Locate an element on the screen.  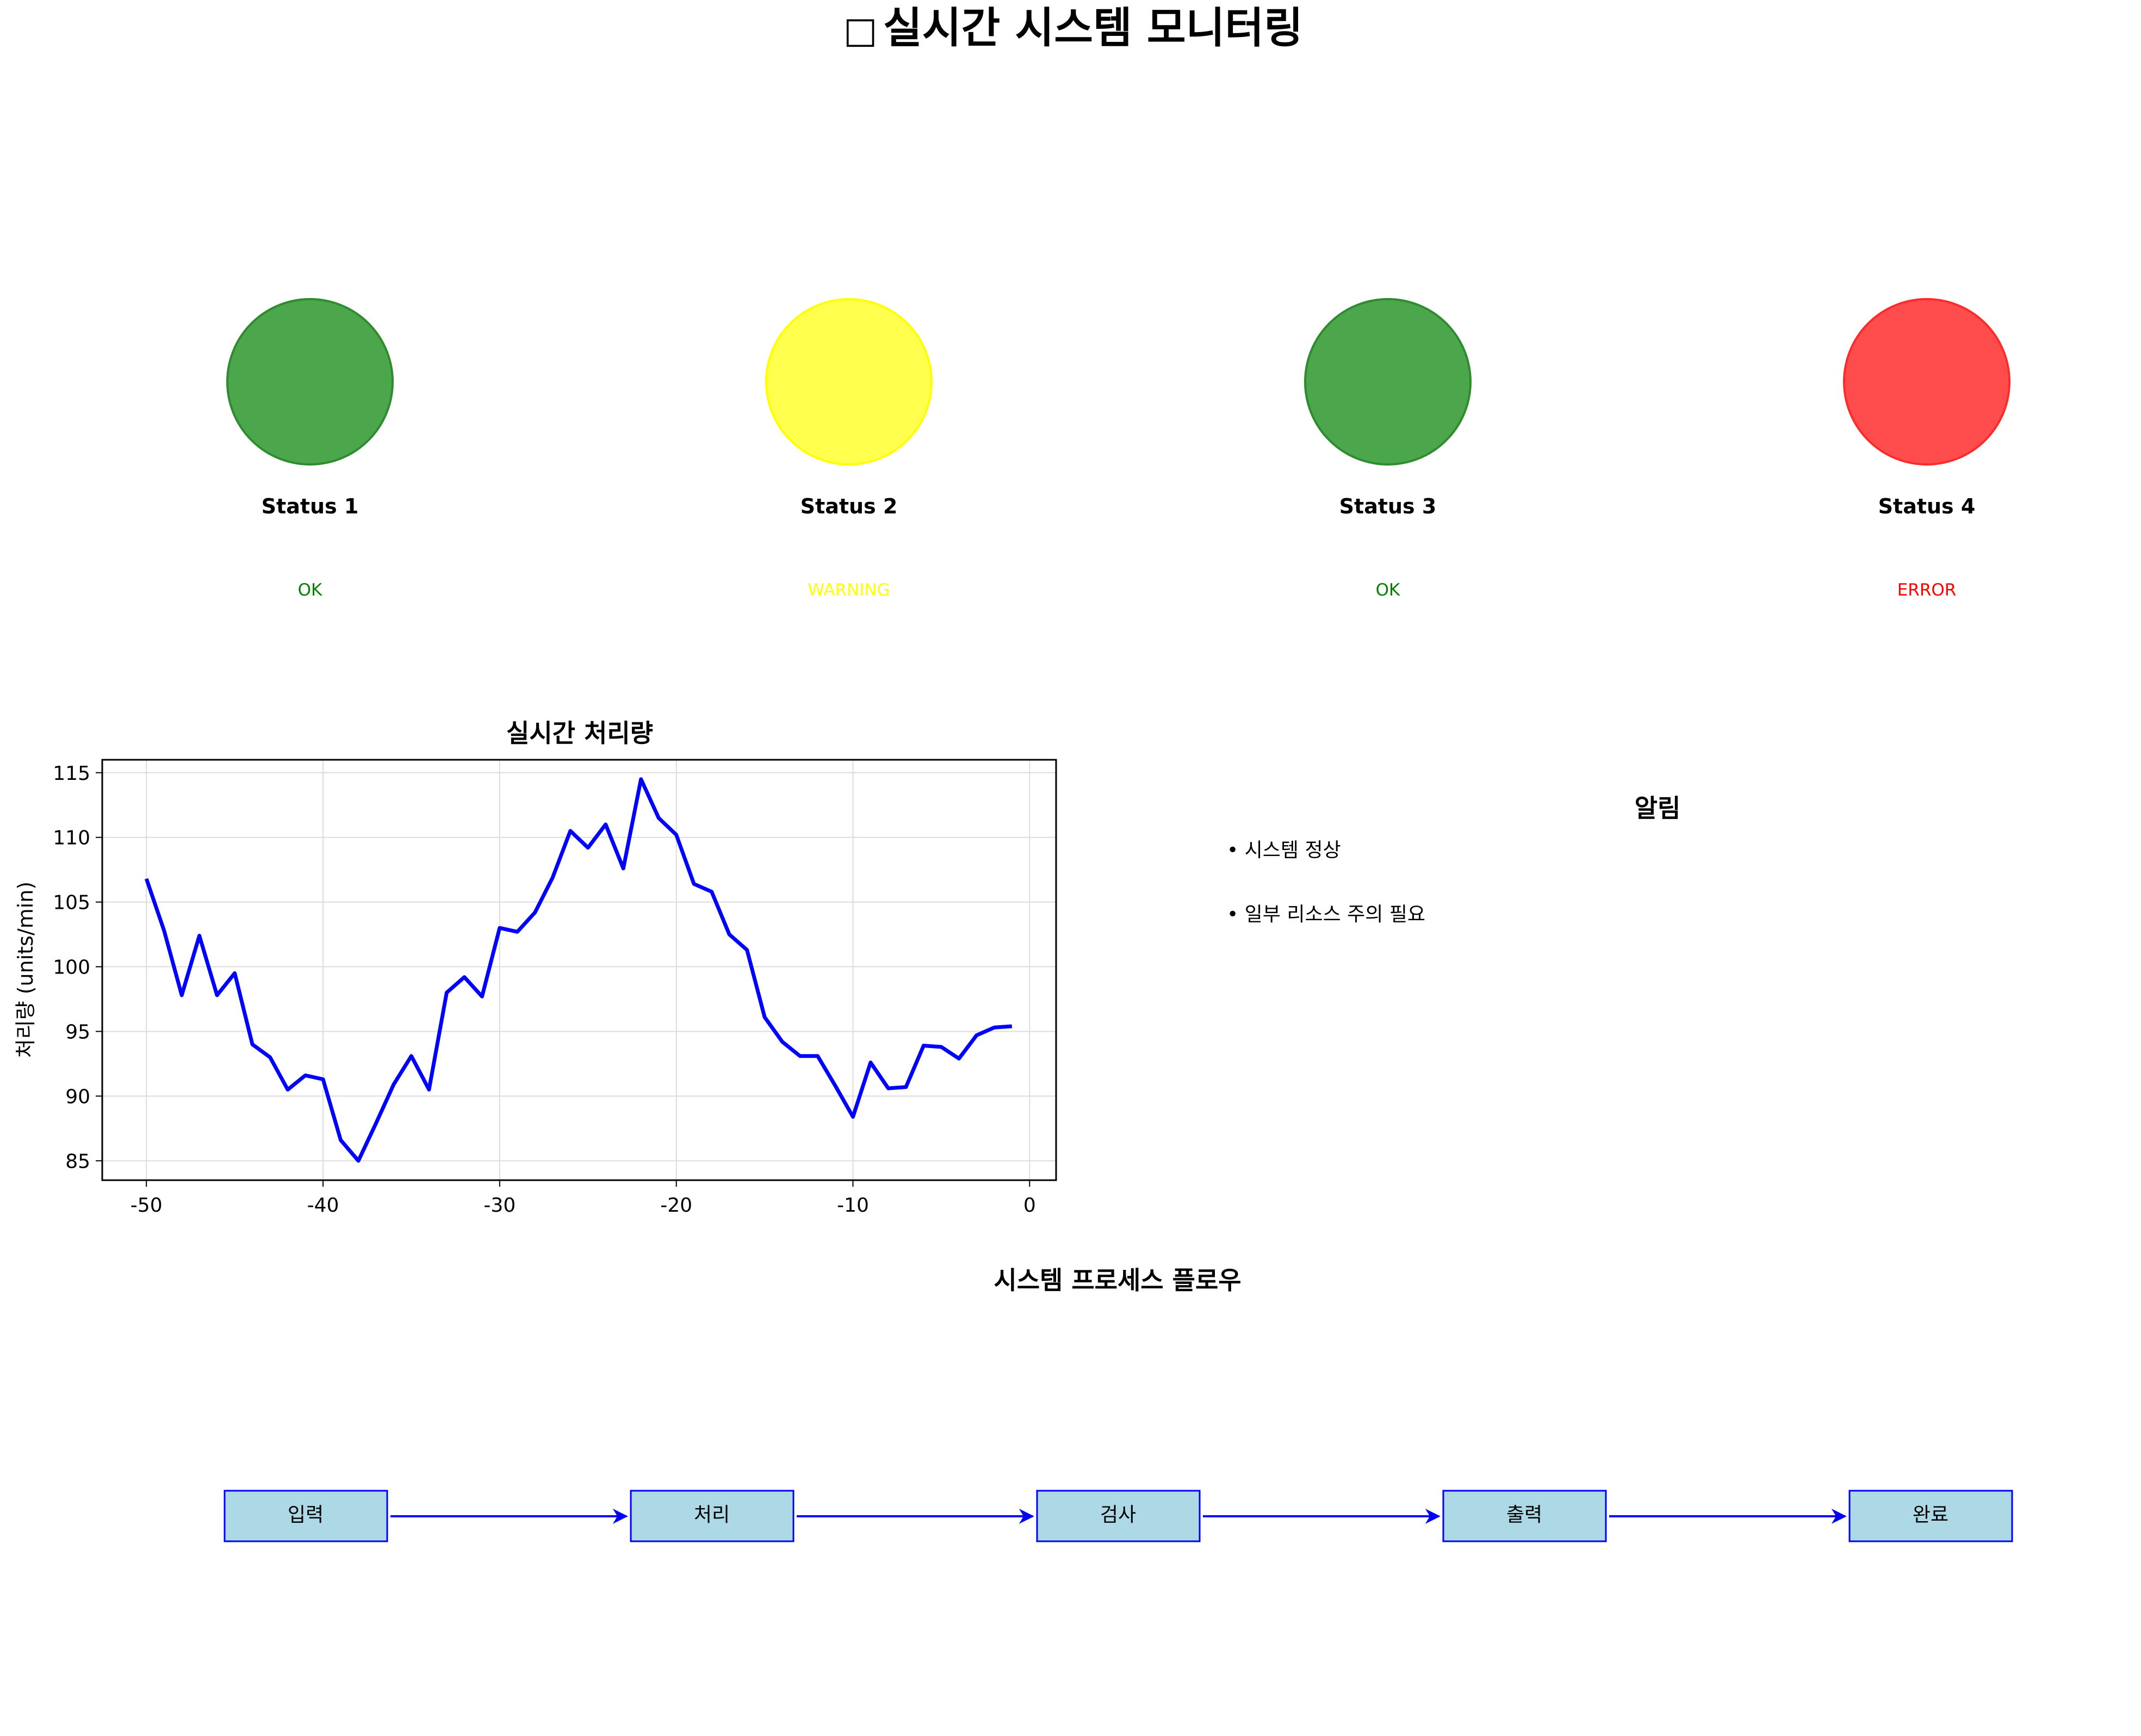
status-4-light is located at coordinates (1926, 382).